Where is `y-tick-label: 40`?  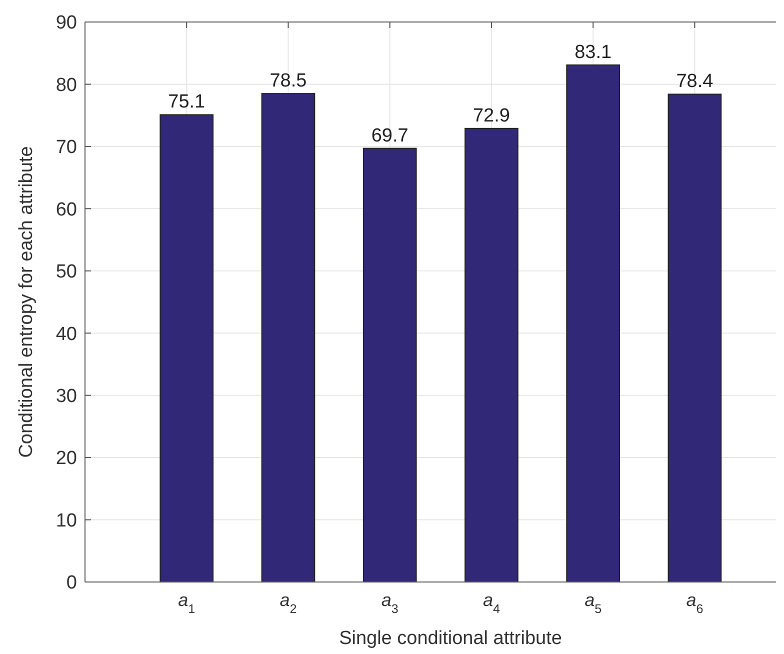
y-tick-label: 40 is located at coordinates (66, 334).